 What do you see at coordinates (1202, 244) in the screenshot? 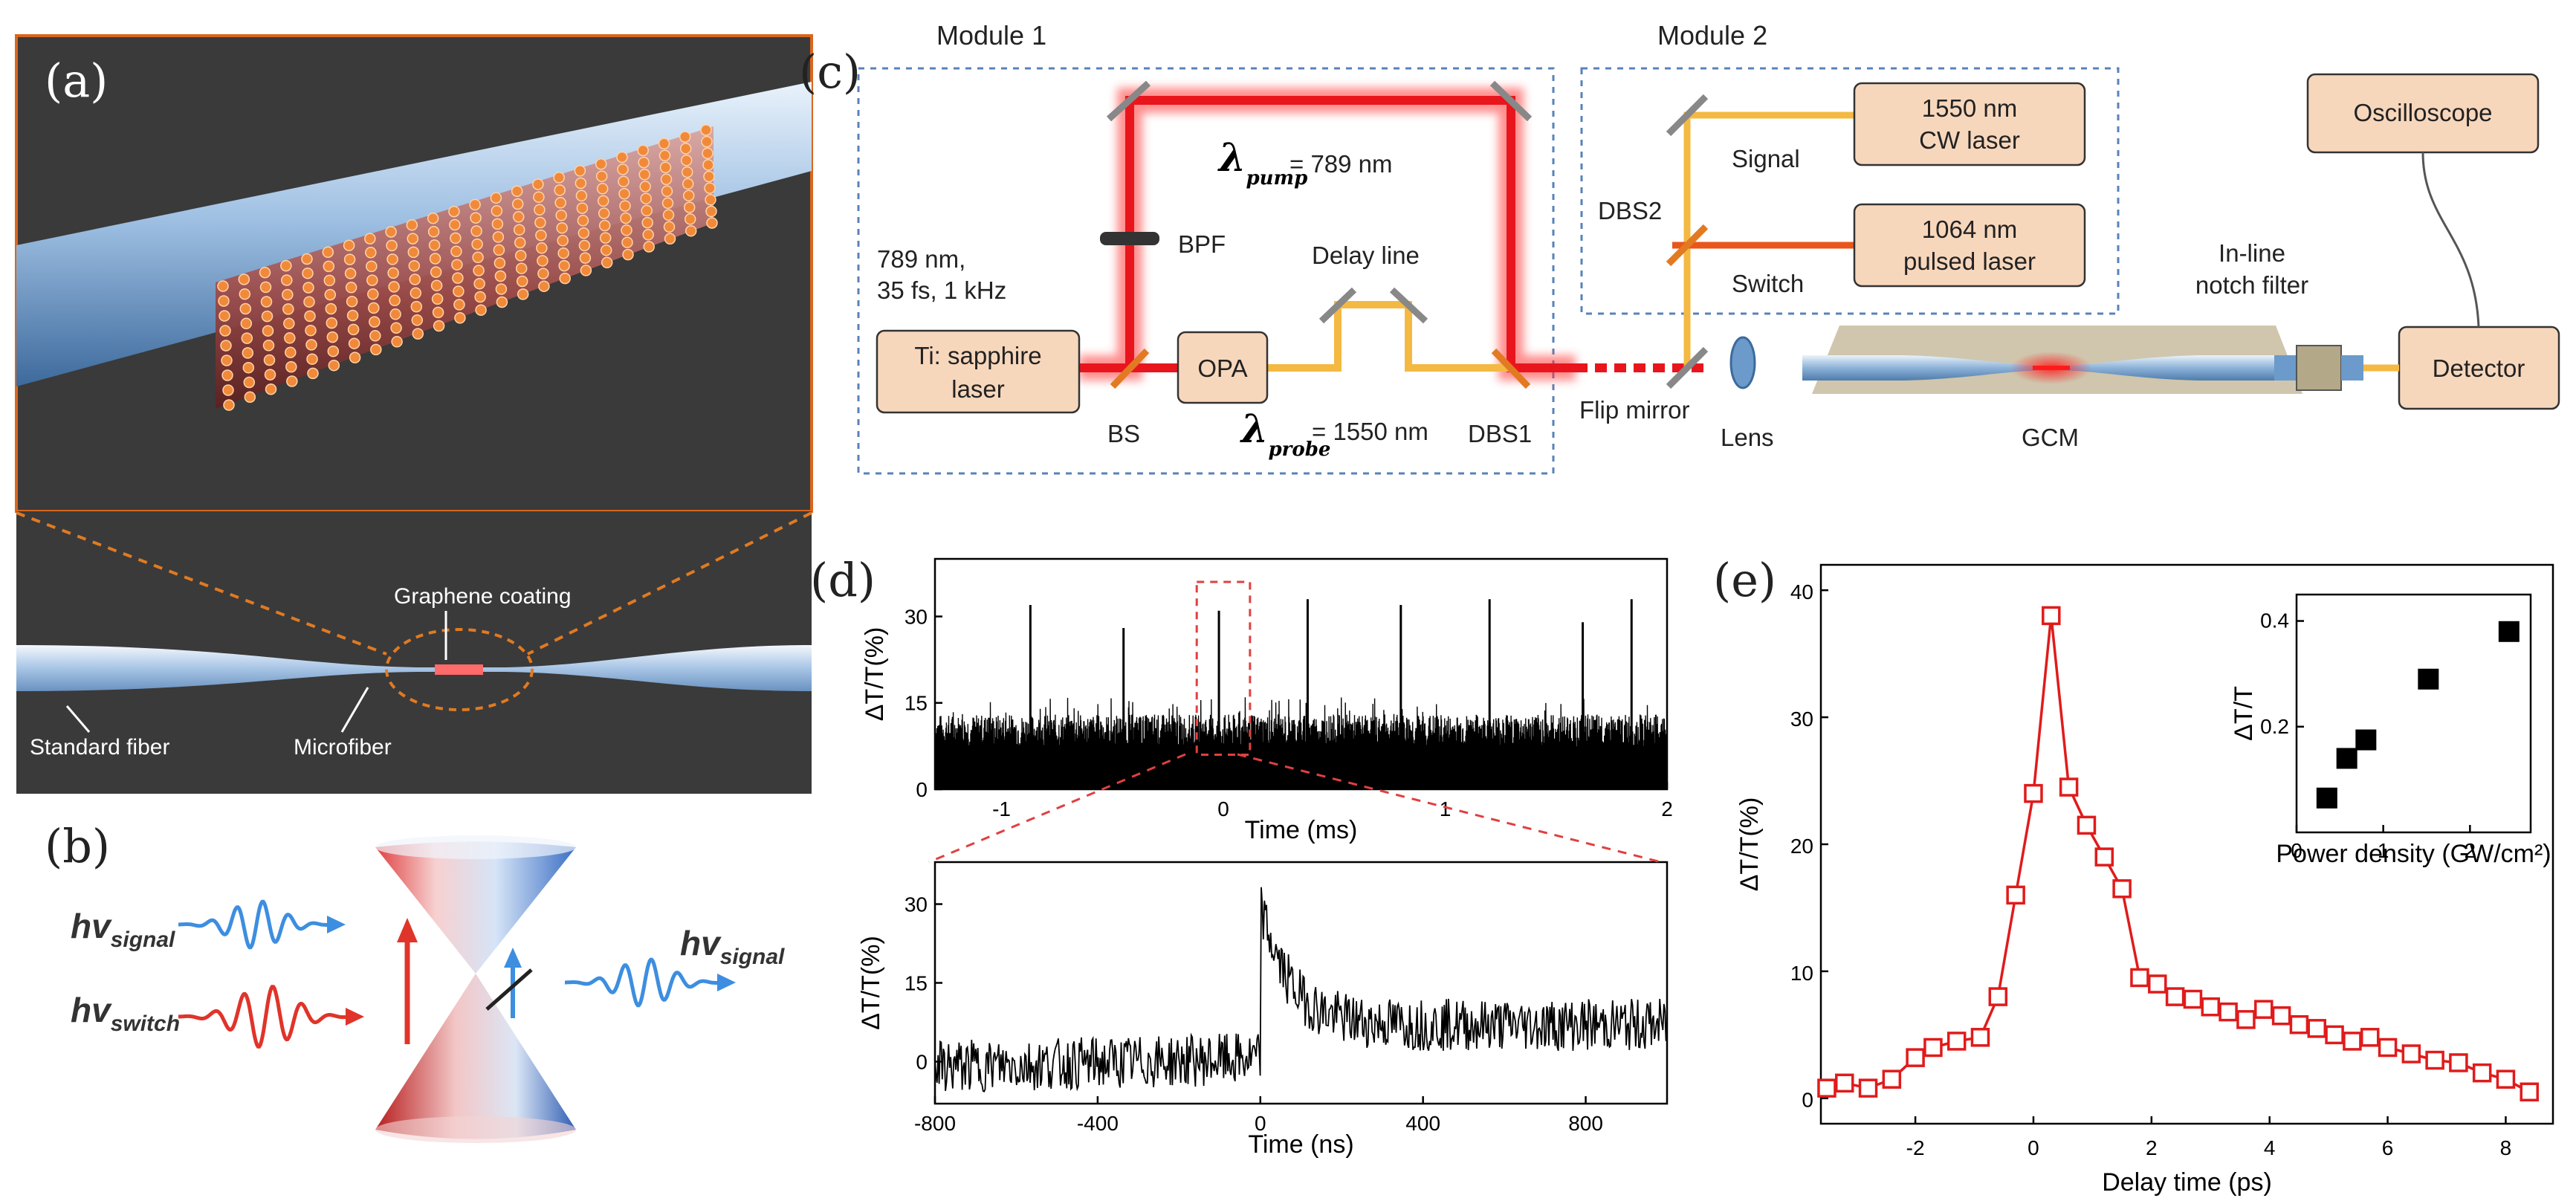
I see `bpf-label: BPF` at bounding box center [1202, 244].